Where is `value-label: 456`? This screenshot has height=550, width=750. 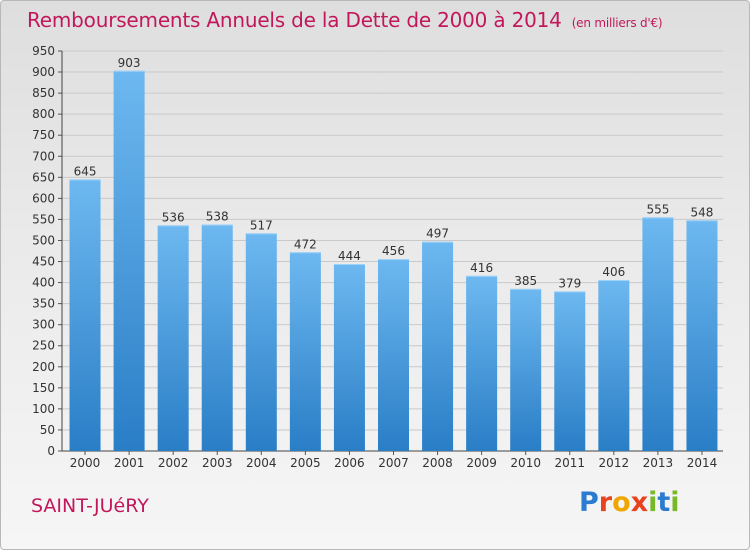
value-label: 456 is located at coordinates (393, 251).